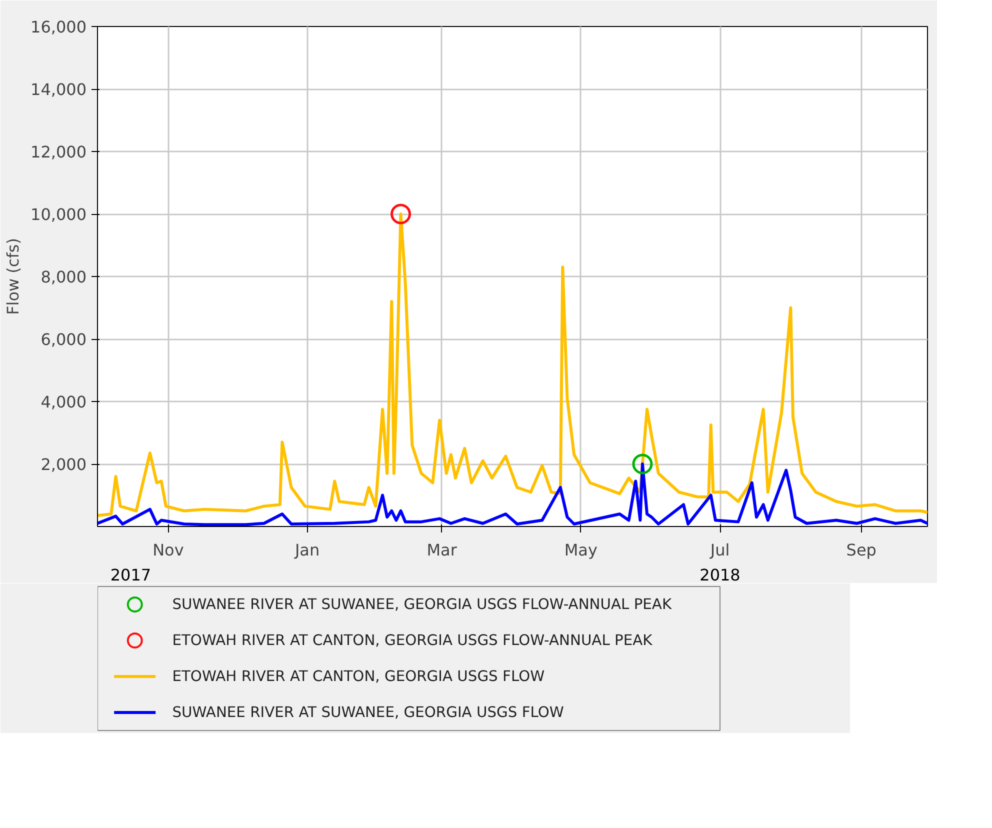  What do you see at coordinates (719, 550) in the screenshot?
I see `x-tick-label: Jul` at bounding box center [719, 550].